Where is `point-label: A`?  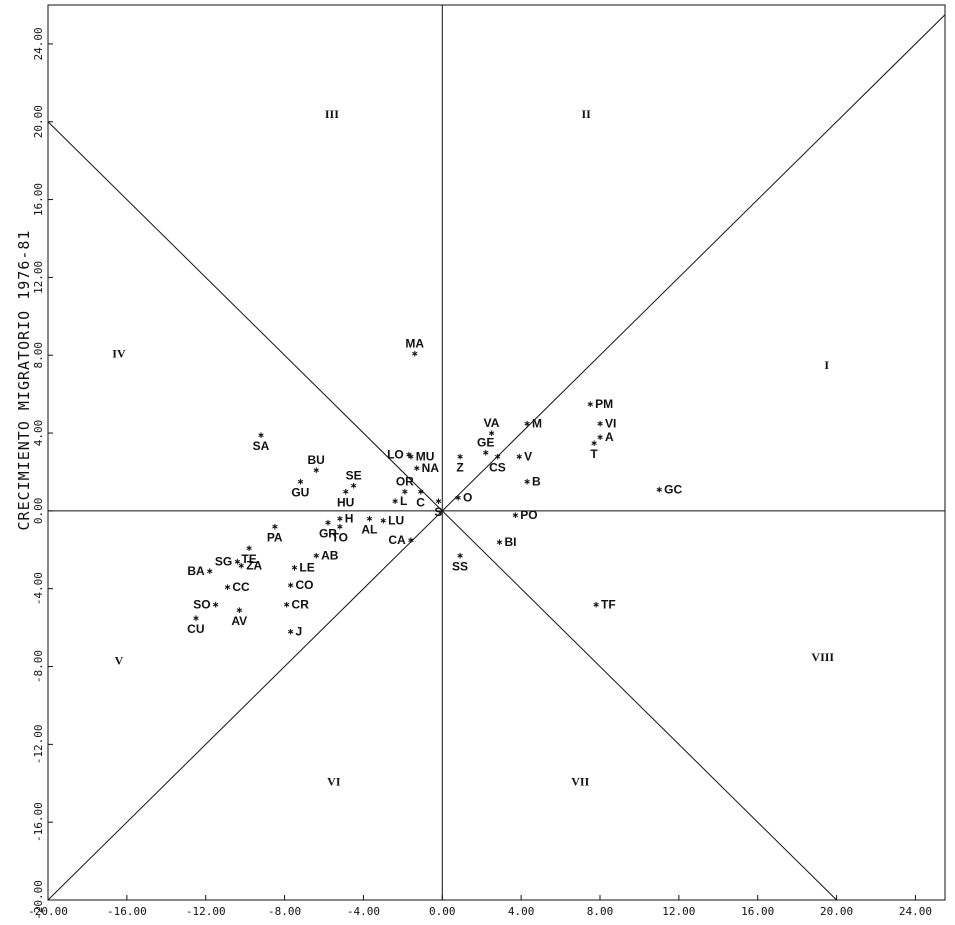
point-label: A is located at coordinates (609, 437).